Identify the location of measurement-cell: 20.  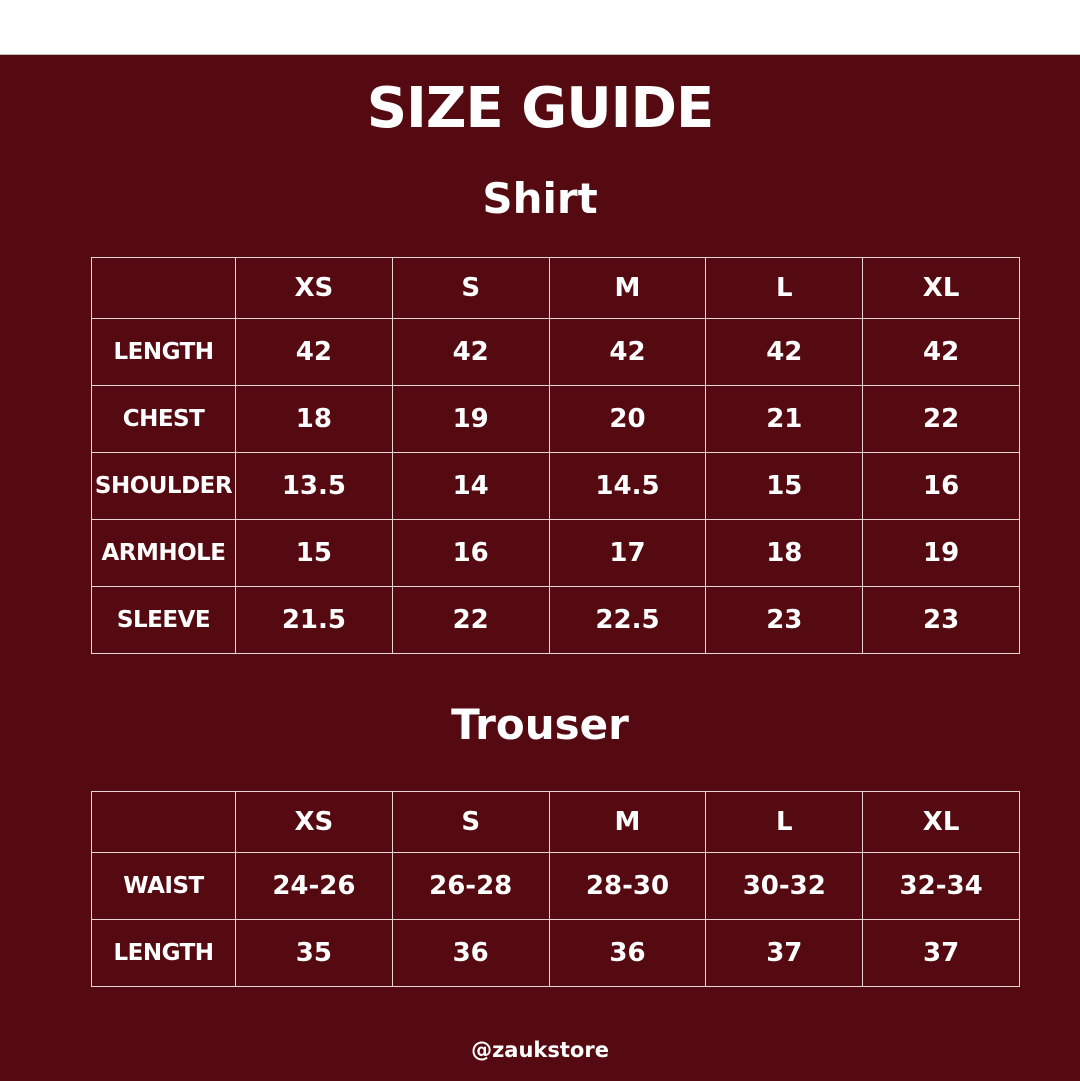
(627, 419).